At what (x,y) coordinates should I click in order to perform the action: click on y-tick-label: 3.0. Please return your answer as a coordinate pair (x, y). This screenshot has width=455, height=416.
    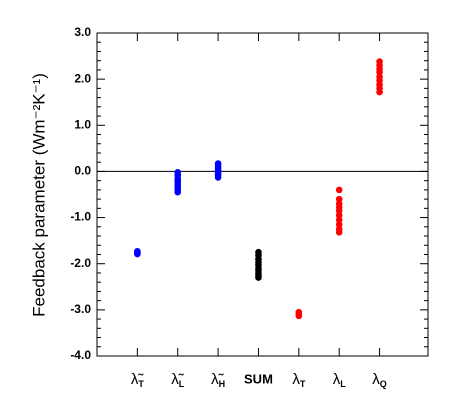
    Looking at the image, I should click on (82, 32).